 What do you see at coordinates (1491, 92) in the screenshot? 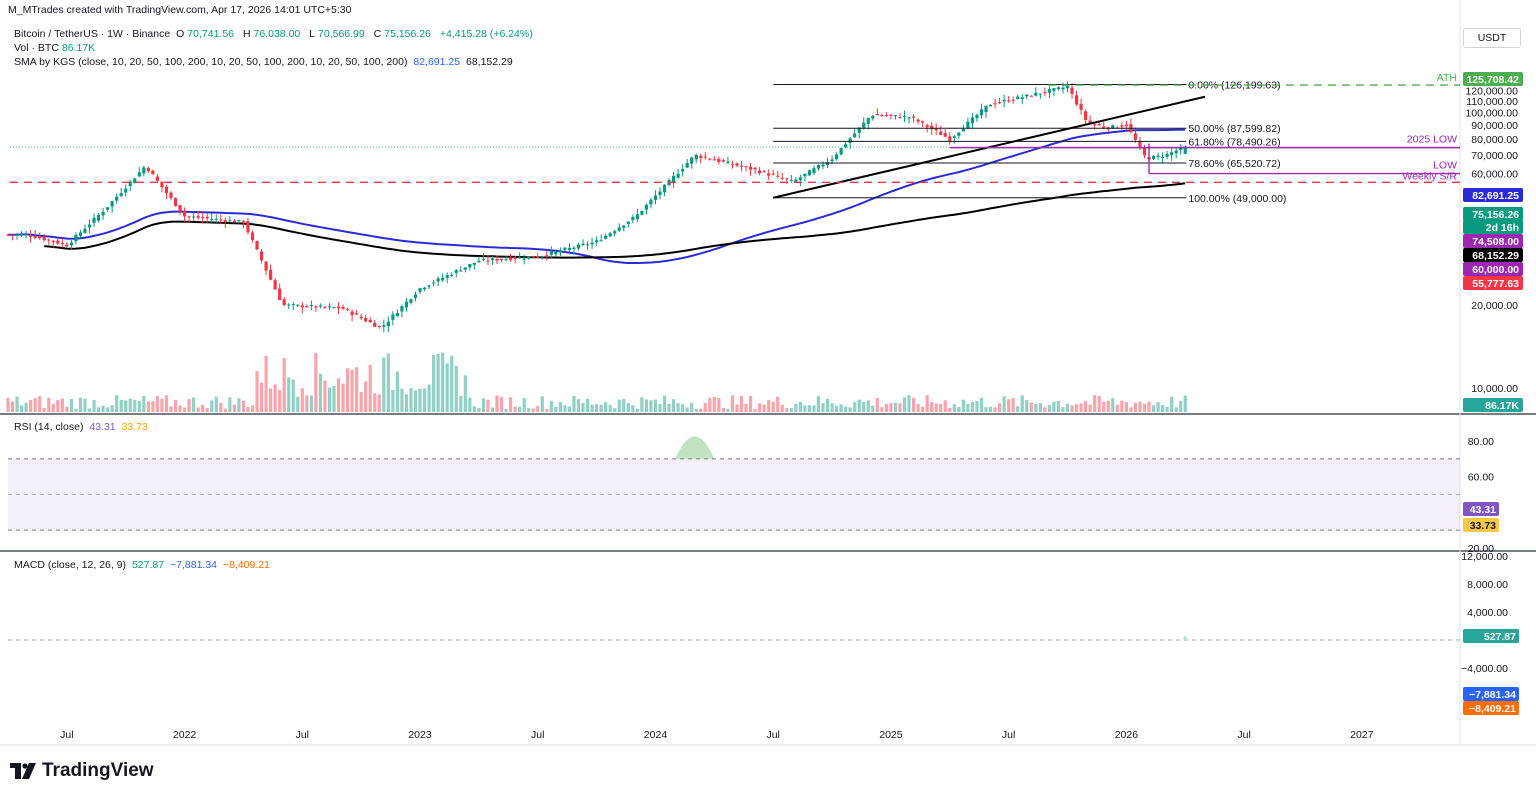
I see `price-axis-label: 120,000.00` at bounding box center [1491, 92].